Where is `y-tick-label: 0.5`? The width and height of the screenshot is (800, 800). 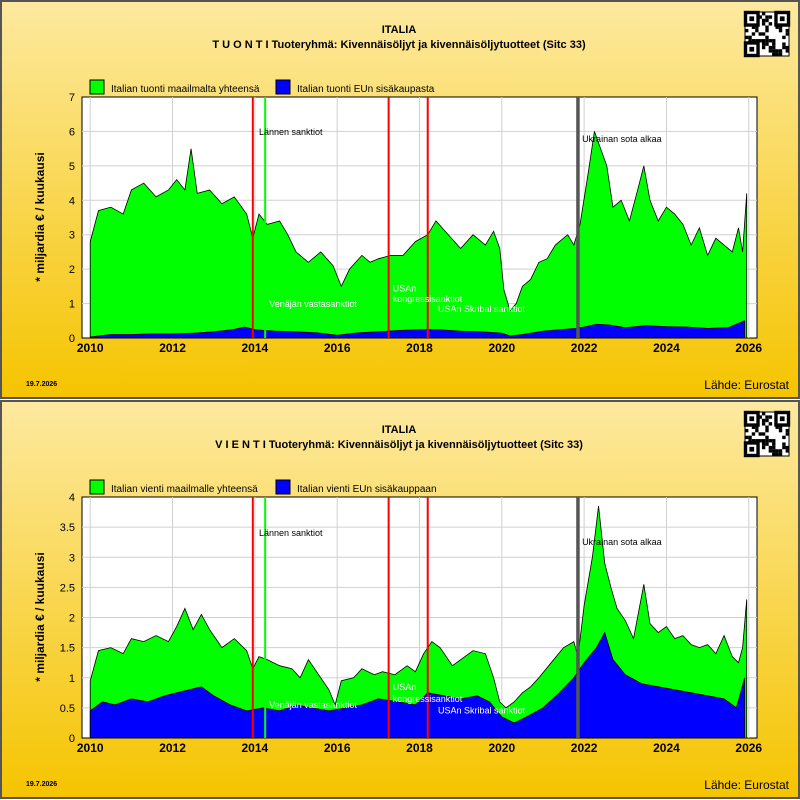 y-tick-label: 0.5 is located at coordinates (67, 709).